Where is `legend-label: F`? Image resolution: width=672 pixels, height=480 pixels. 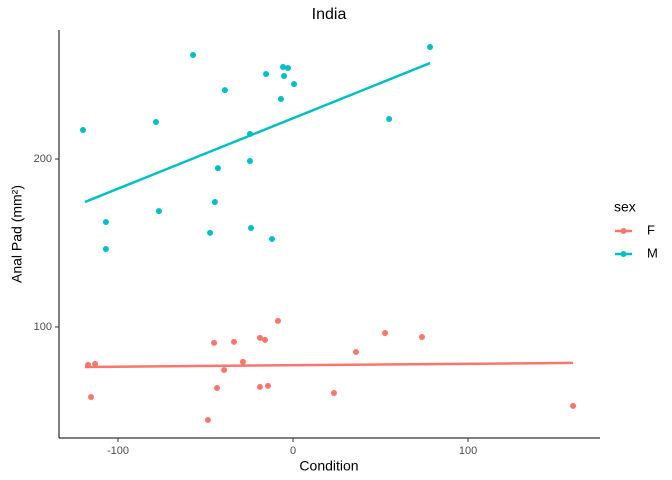 legend-label: F is located at coordinates (651, 229).